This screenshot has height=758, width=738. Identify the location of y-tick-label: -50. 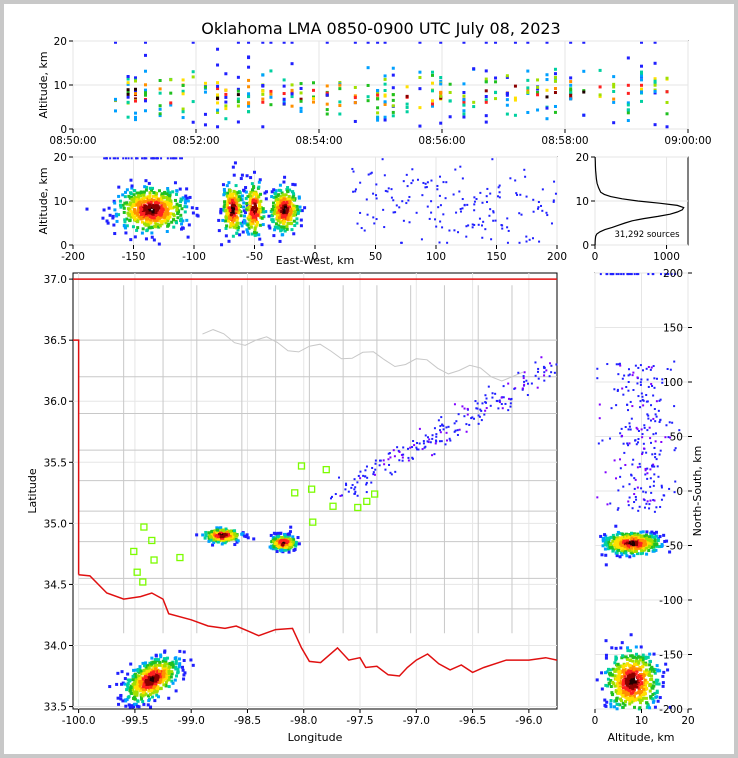
(674, 547).